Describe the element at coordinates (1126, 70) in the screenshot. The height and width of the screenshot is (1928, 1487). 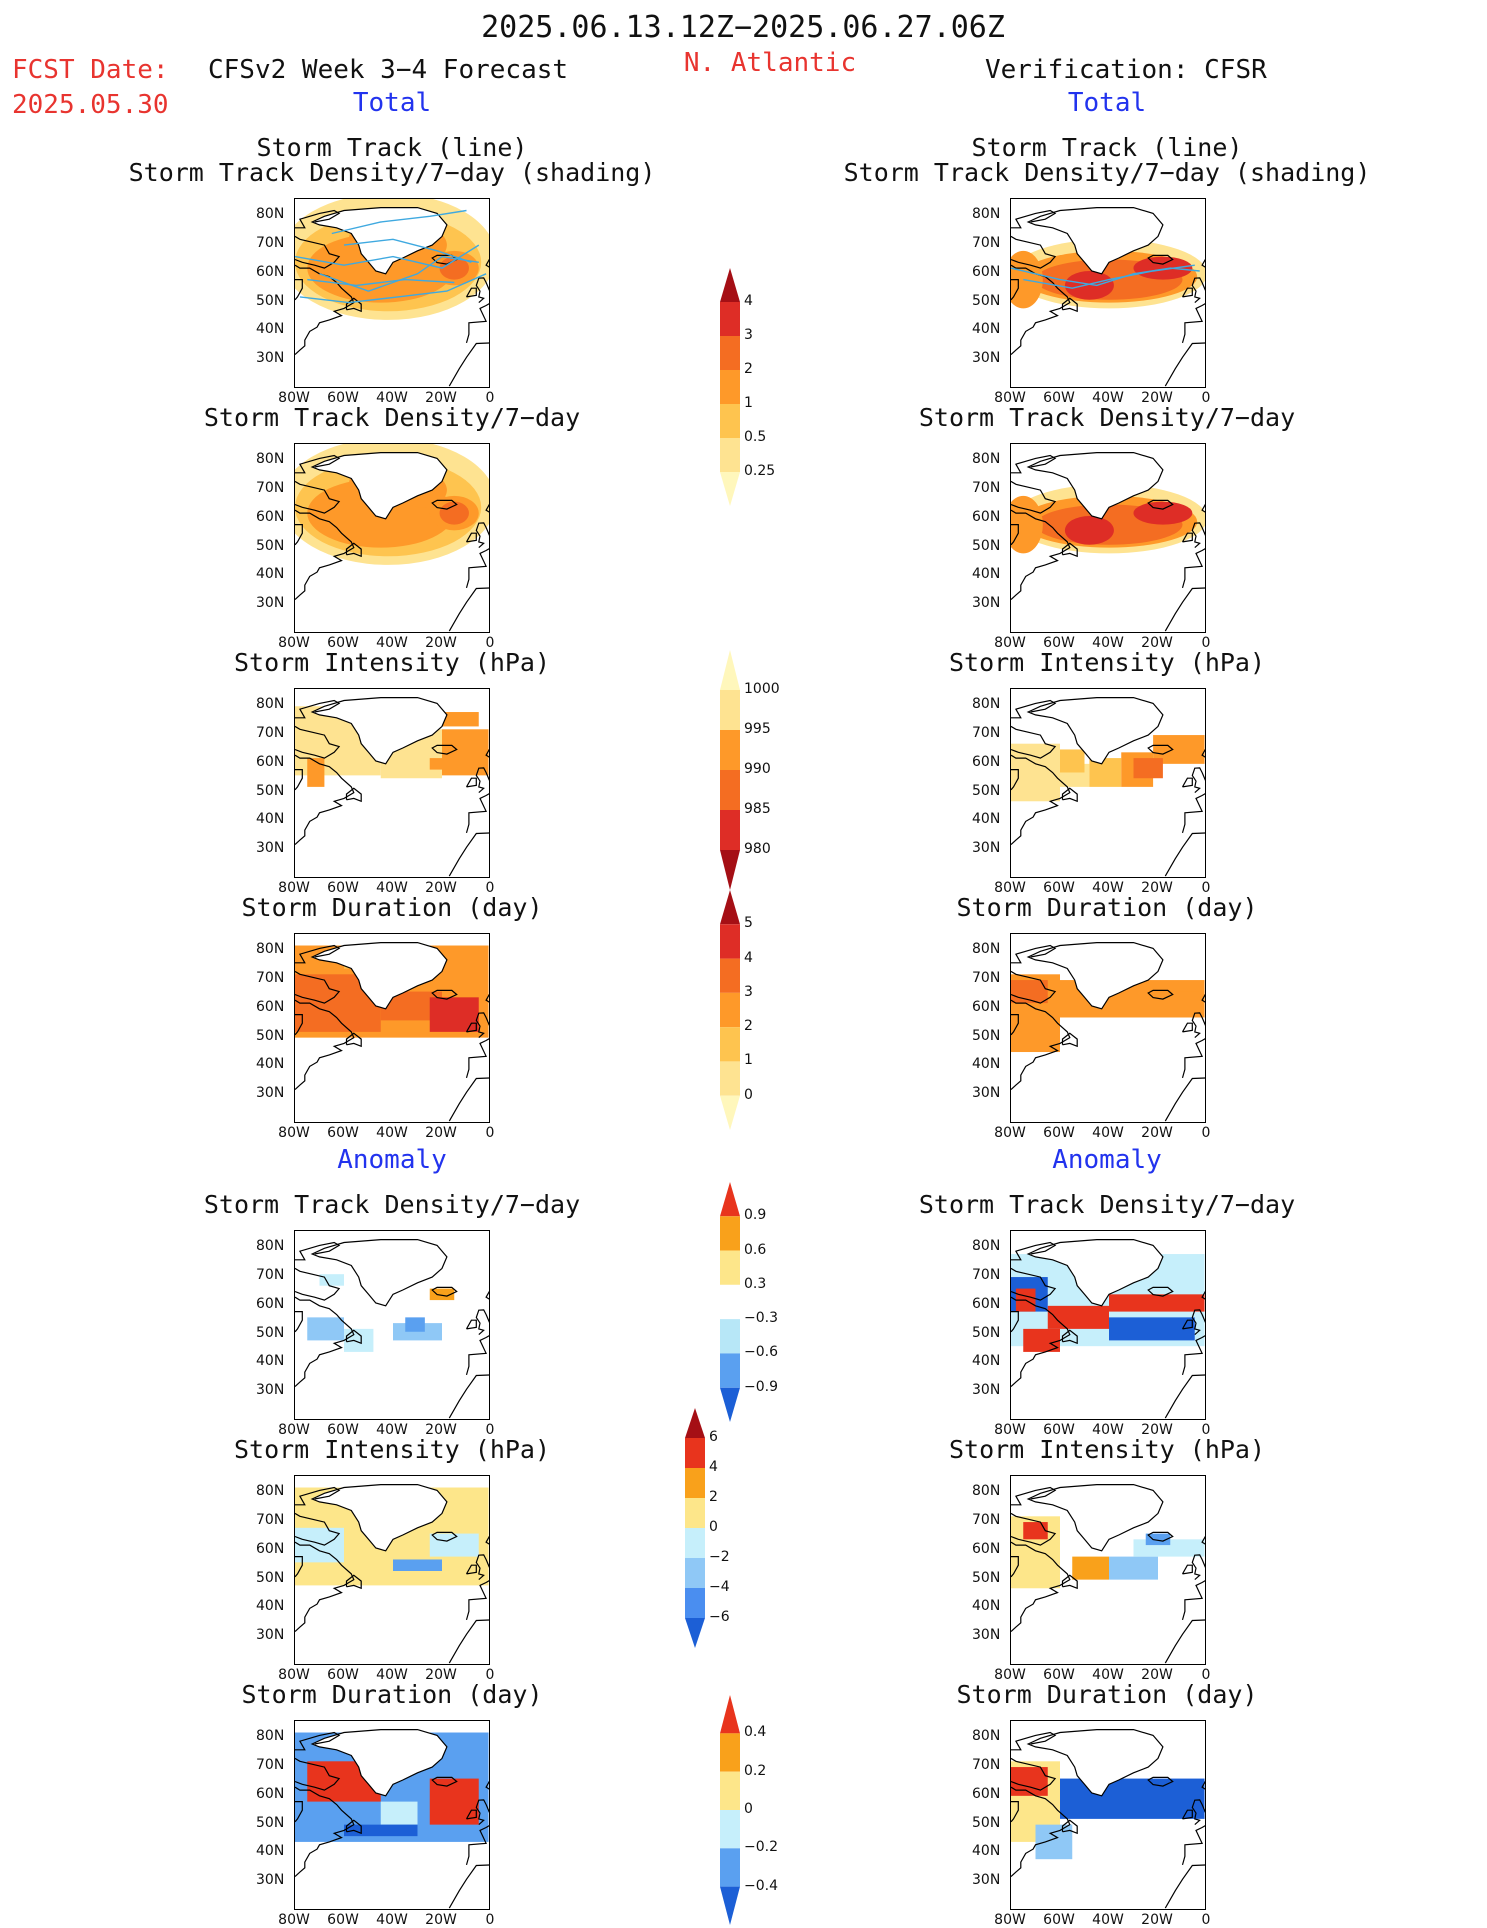
I see `verification-title: Verification: CFSR` at that location.